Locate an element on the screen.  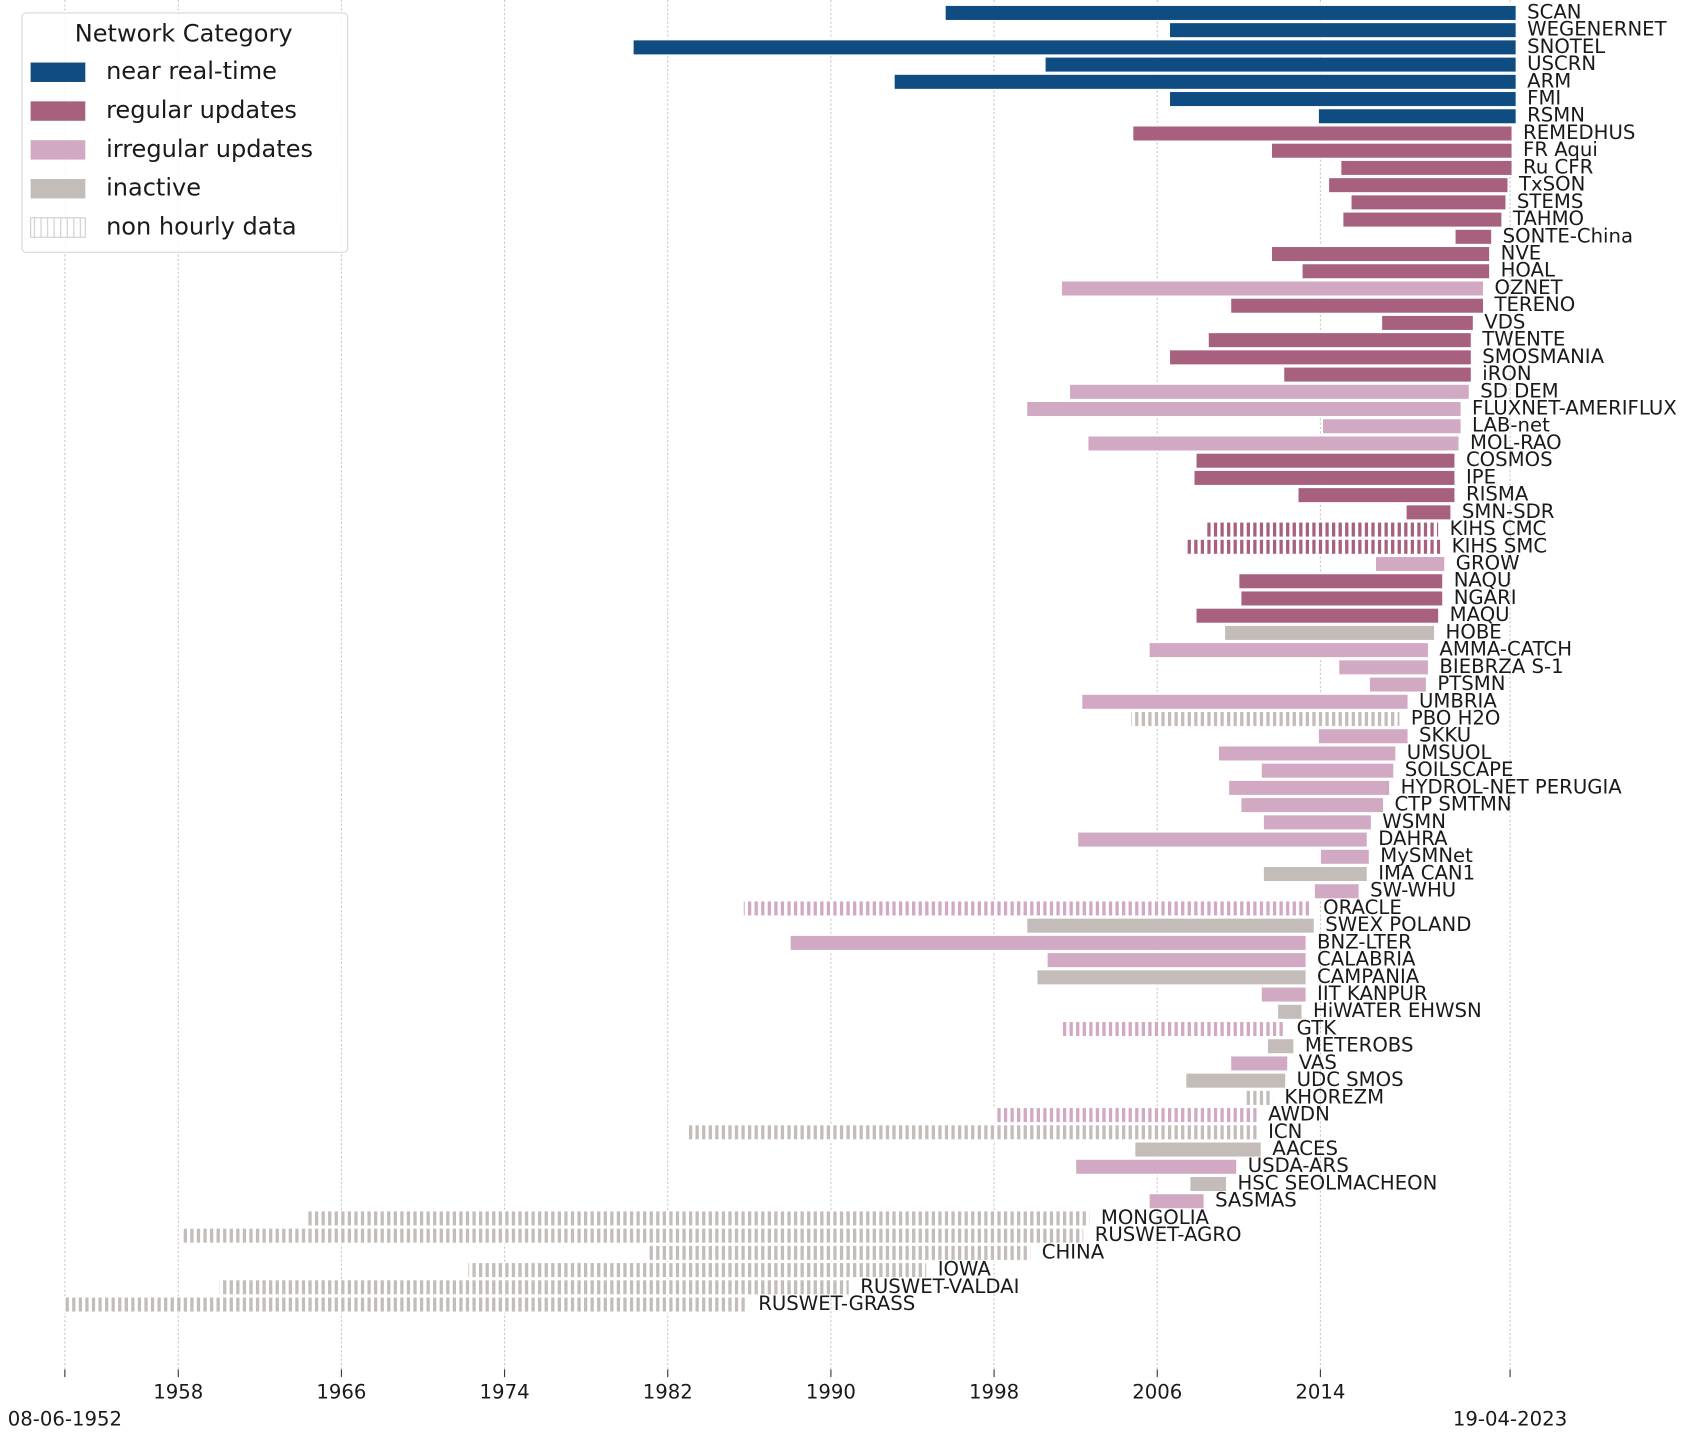
bar-label: MONGOLIA is located at coordinates (1155, 1217).